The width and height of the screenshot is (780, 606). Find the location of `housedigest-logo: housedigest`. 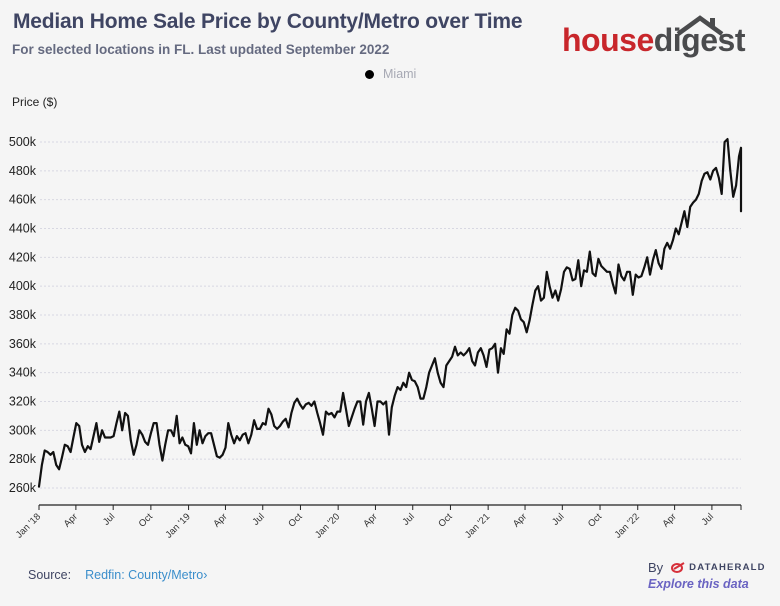

housedigest-logo: housedigest is located at coordinates (667, 36).